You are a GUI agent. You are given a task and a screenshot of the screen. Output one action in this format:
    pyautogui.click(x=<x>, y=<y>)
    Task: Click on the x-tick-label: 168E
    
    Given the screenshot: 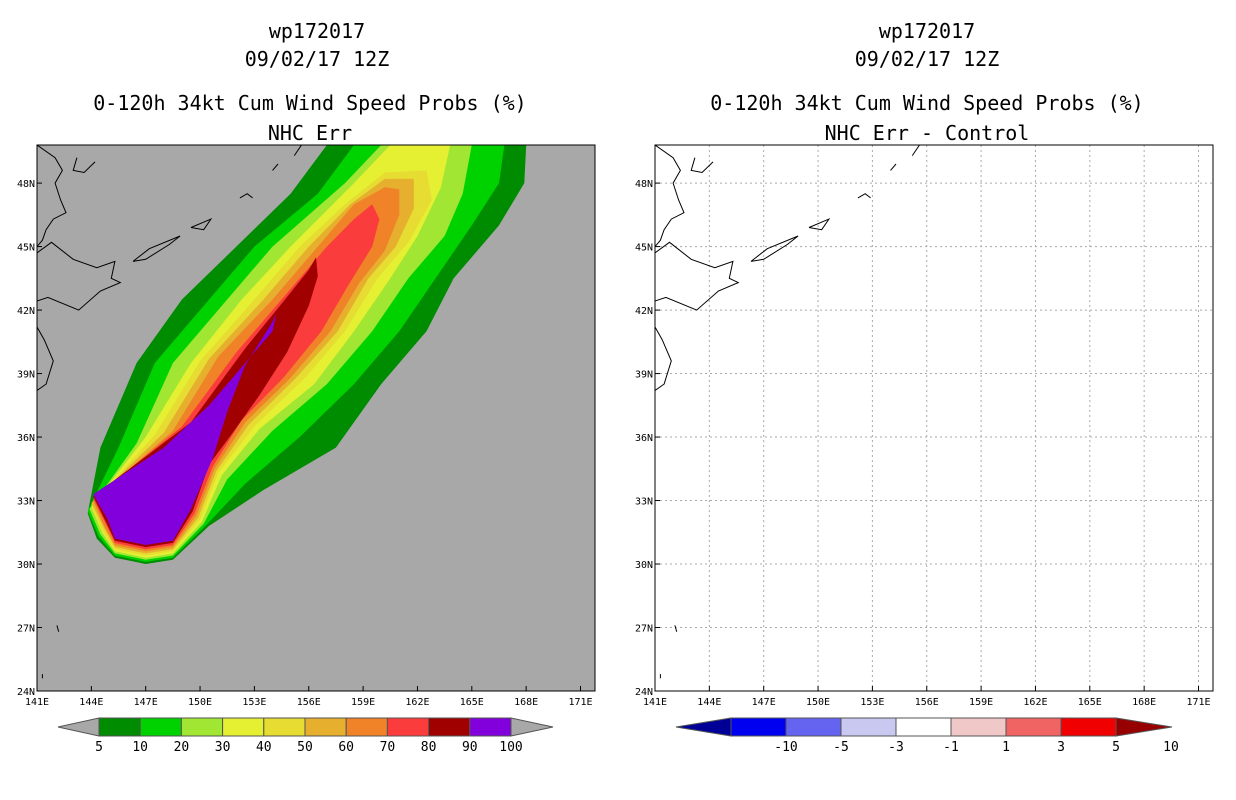 What is the action you would take?
    pyautogui.click(x=1144, y=702)
    